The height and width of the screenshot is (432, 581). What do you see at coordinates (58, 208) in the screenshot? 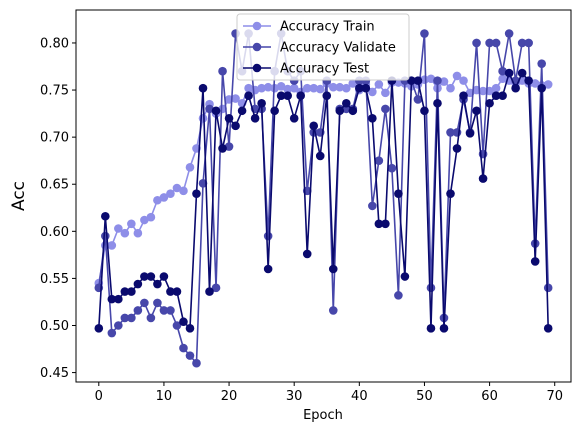
I see `y-axis: 0.45 0.50 0.55 0.60 0.65 0.70 0.75 0.80` at bounding box center [58, 208].